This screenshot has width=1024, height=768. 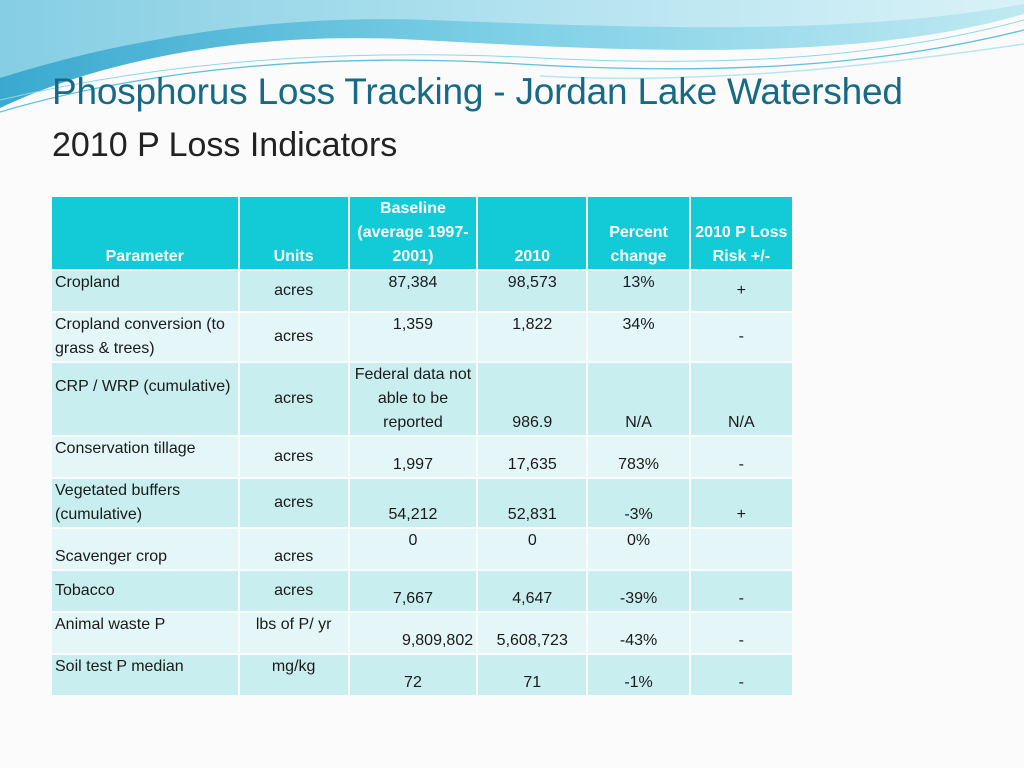 I want to click on slide-subtitle: 2010 P Loss Indicators, so click(x=225, y=145).